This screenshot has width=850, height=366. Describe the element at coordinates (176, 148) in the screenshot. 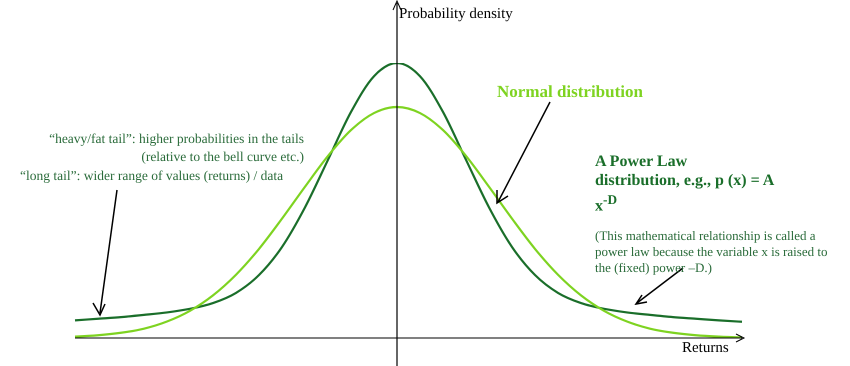

I see `annotation: “heavy/fat tail”: higher probabilities in the tails (relative to the bell curve etc.)` at that location.